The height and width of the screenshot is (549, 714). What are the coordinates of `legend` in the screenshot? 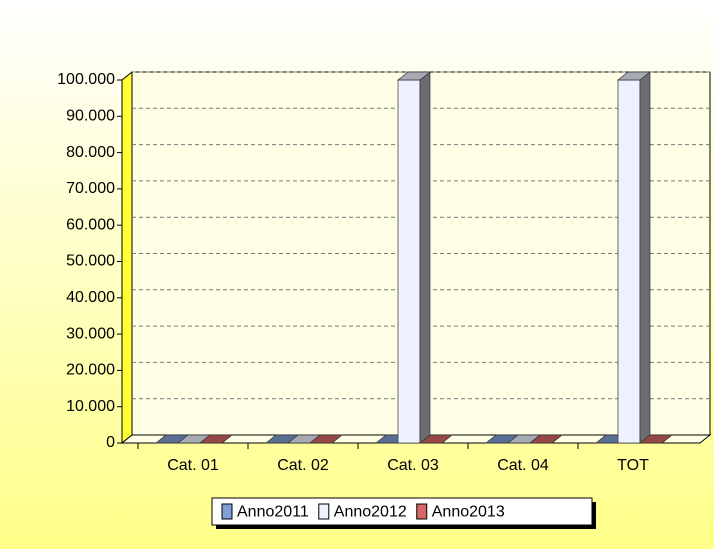 It's located at (402, 511).